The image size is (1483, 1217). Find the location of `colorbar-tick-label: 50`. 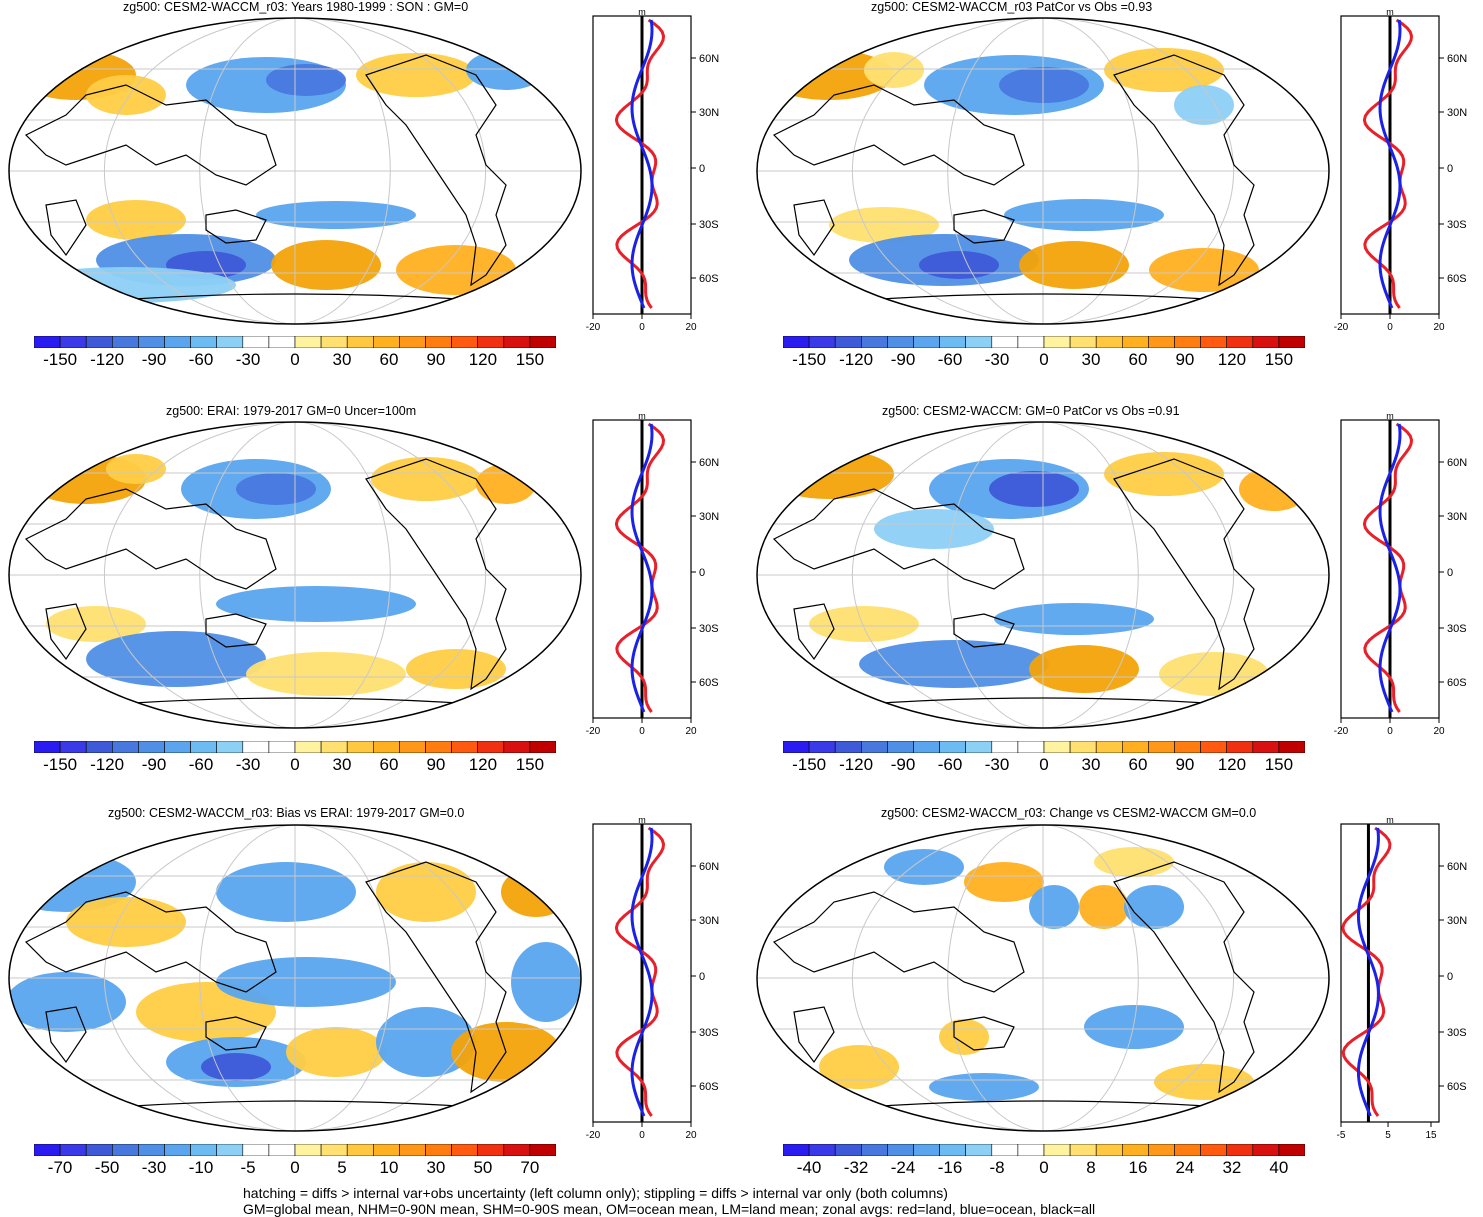

colorbar-tick-label: 50 is located at coordinates (483, 1167).